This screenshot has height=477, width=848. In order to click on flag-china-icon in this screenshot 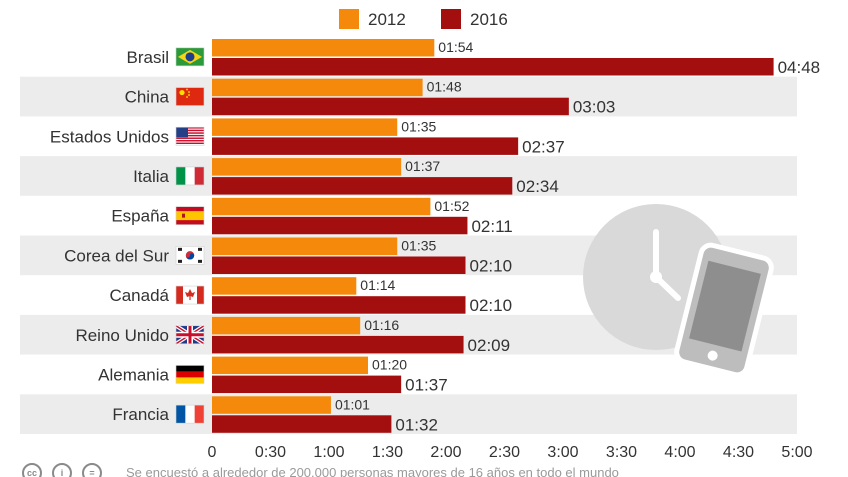, I will do `click(190, 96)`.